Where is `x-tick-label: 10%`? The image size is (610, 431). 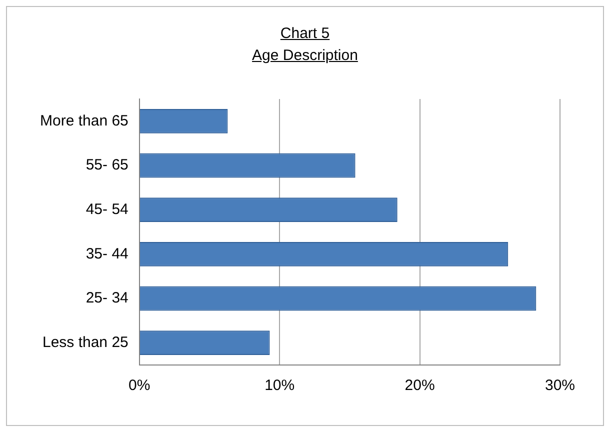
x-tick-label: 10% is located at coordinates (279, 385).